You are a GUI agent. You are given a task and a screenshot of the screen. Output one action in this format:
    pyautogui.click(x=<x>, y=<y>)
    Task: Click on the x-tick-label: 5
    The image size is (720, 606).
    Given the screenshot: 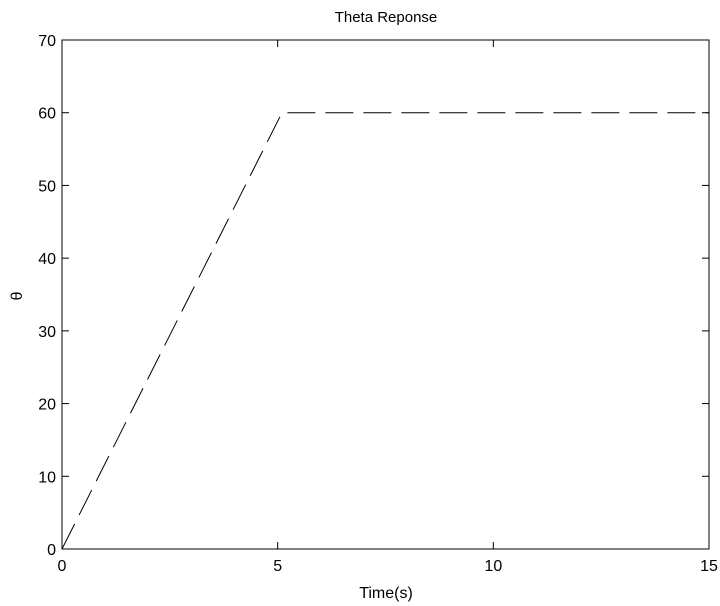 What is the action you would take?
    pyautogui.click(x=277, y=566)
    